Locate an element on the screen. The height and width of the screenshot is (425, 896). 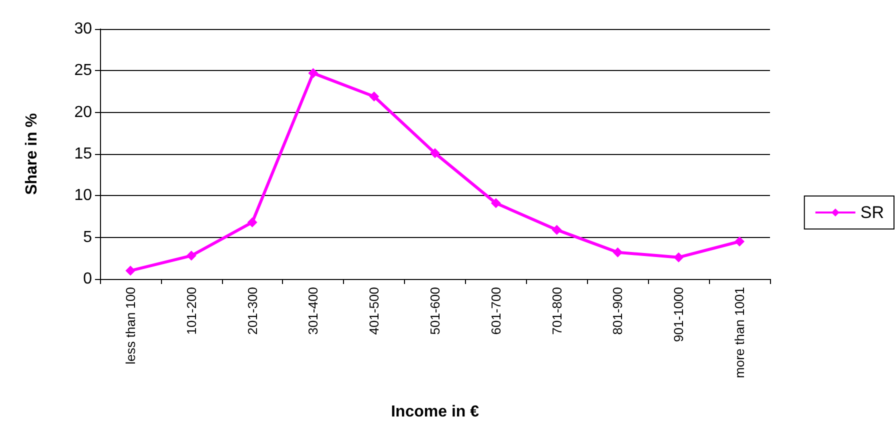
x-tick-label: 301-400 is located at coordinates (313, 311).